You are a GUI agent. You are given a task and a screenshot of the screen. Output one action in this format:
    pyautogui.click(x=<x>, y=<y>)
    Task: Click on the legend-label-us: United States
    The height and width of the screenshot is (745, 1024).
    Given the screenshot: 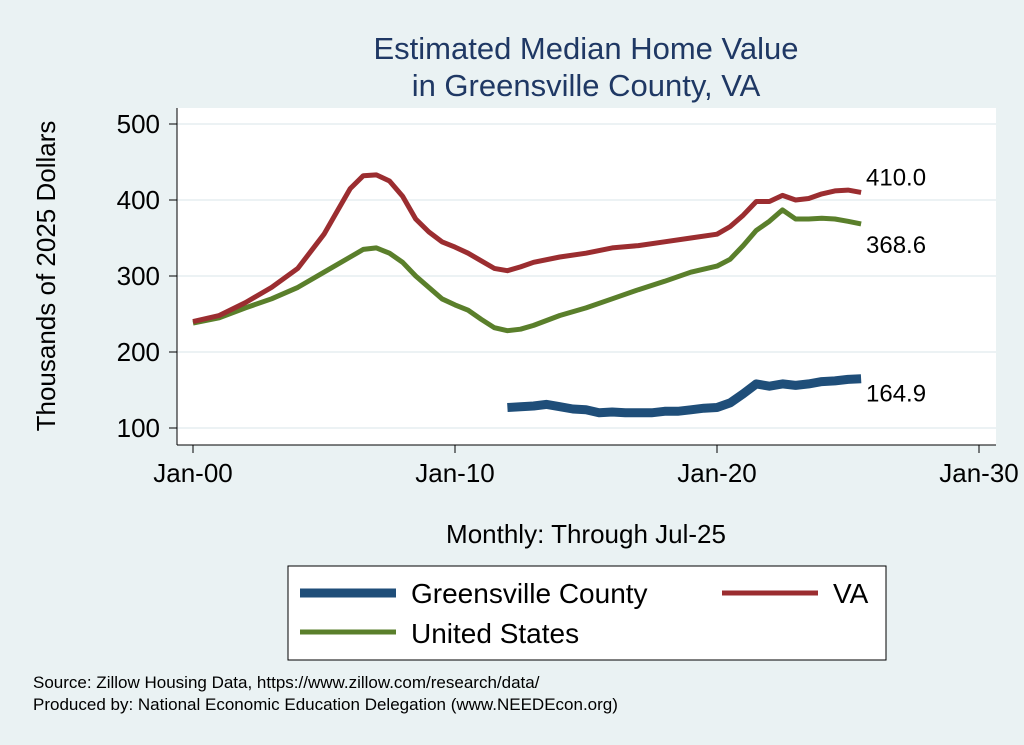 What is the action you would take?
    pyautogui.click(x=495, y=633)
    